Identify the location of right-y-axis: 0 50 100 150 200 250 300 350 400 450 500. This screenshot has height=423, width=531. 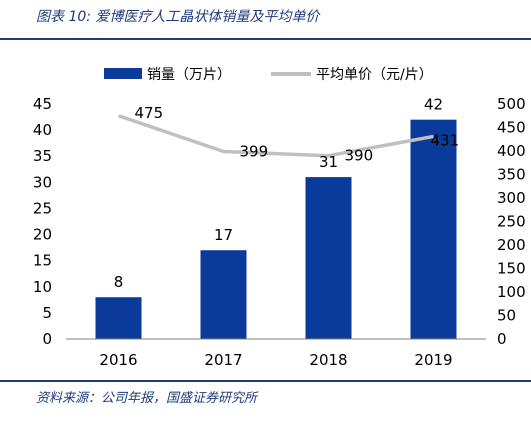
(511, 221).